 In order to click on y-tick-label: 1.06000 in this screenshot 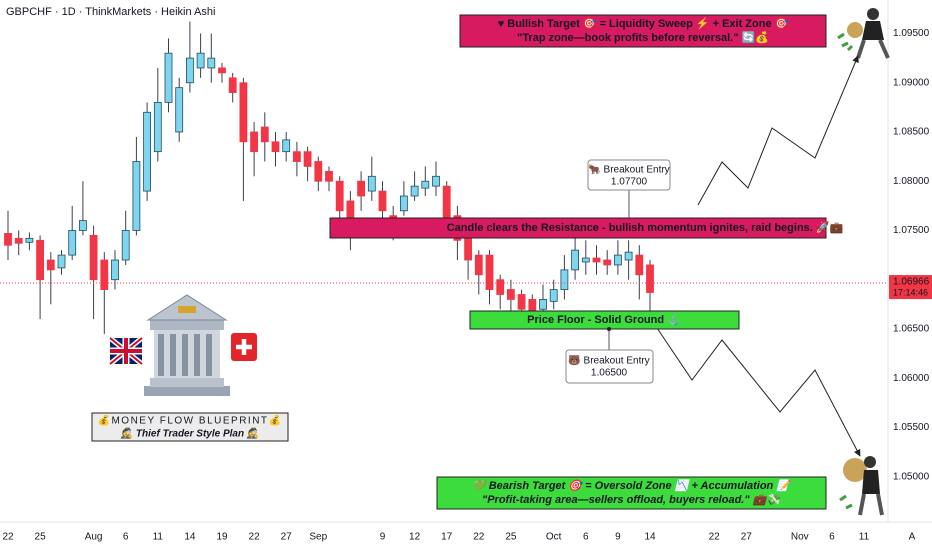, I will do `click(911, 378)`.